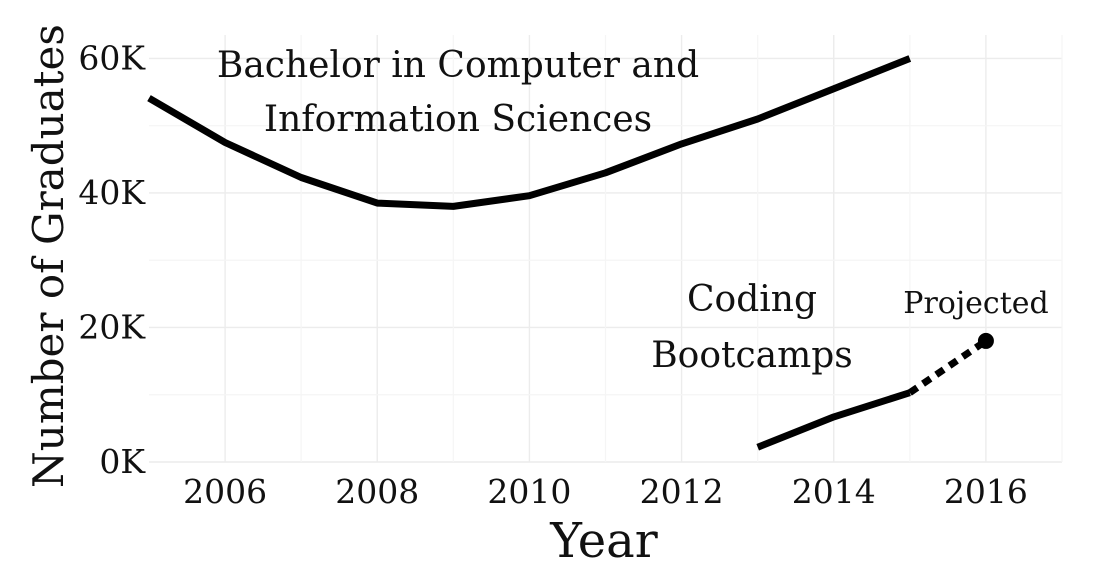 The height and width of the screenshot is (586, 1096). I want to click on annotation-bachelor-line2: Information Sciences, so click(458, 119).